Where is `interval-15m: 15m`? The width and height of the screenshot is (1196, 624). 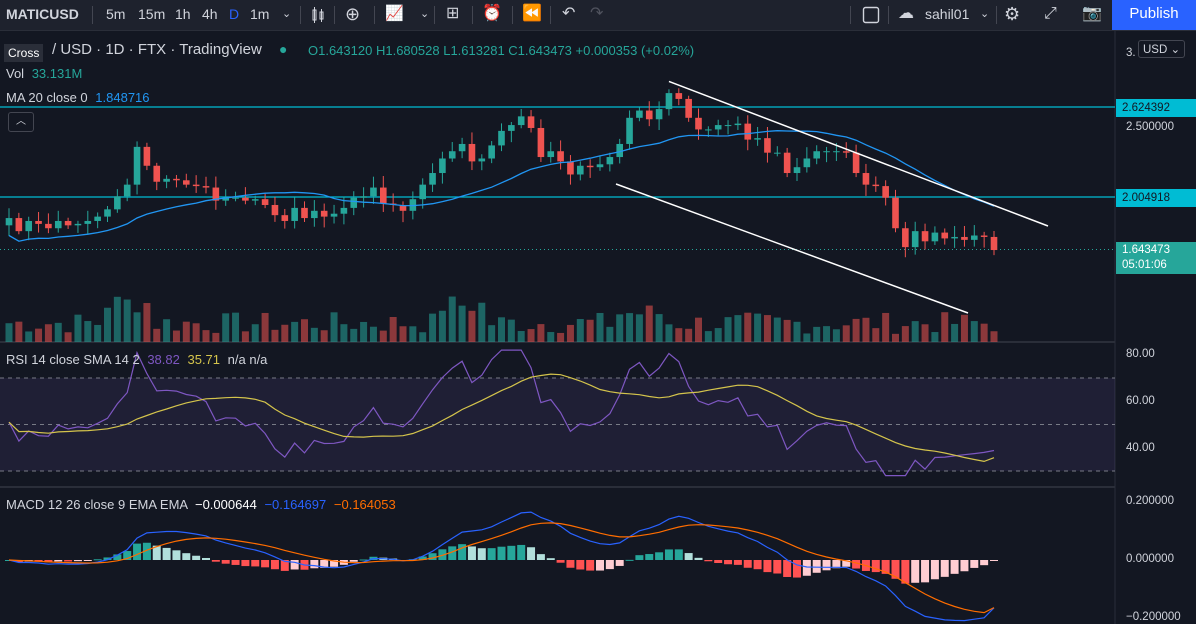
interval-15m: 15m is located at coordinates (152, 14).